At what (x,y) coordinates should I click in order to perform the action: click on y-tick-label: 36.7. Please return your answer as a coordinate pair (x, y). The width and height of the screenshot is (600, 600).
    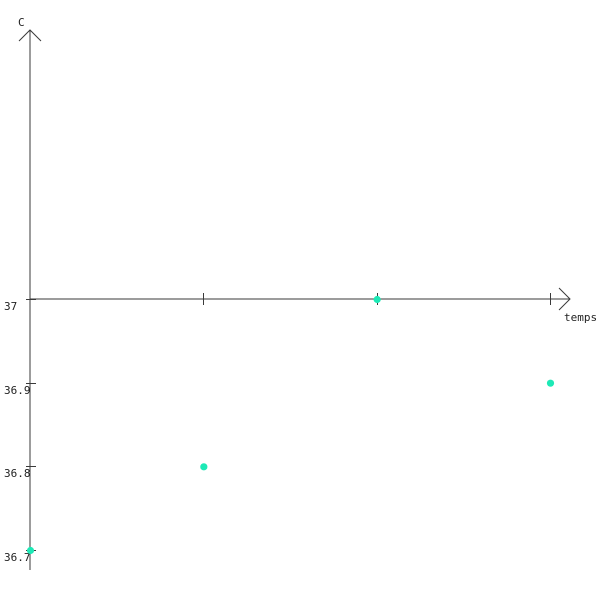
    Looking at the image, I should click on (17, 557).